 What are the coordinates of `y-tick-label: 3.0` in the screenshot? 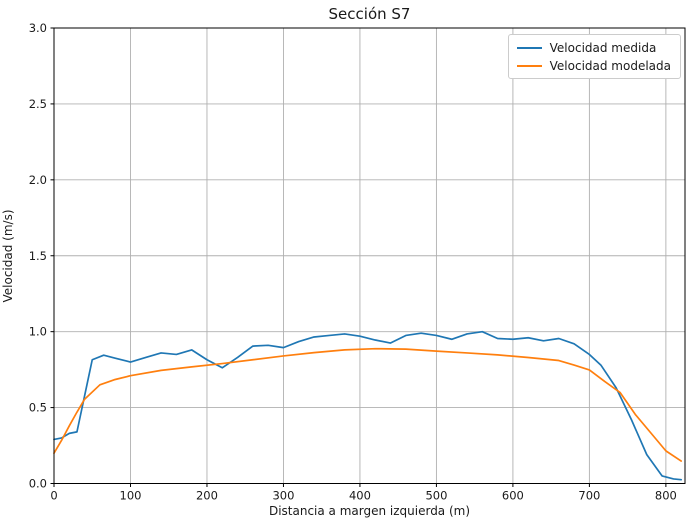 It's located at (38, 28).